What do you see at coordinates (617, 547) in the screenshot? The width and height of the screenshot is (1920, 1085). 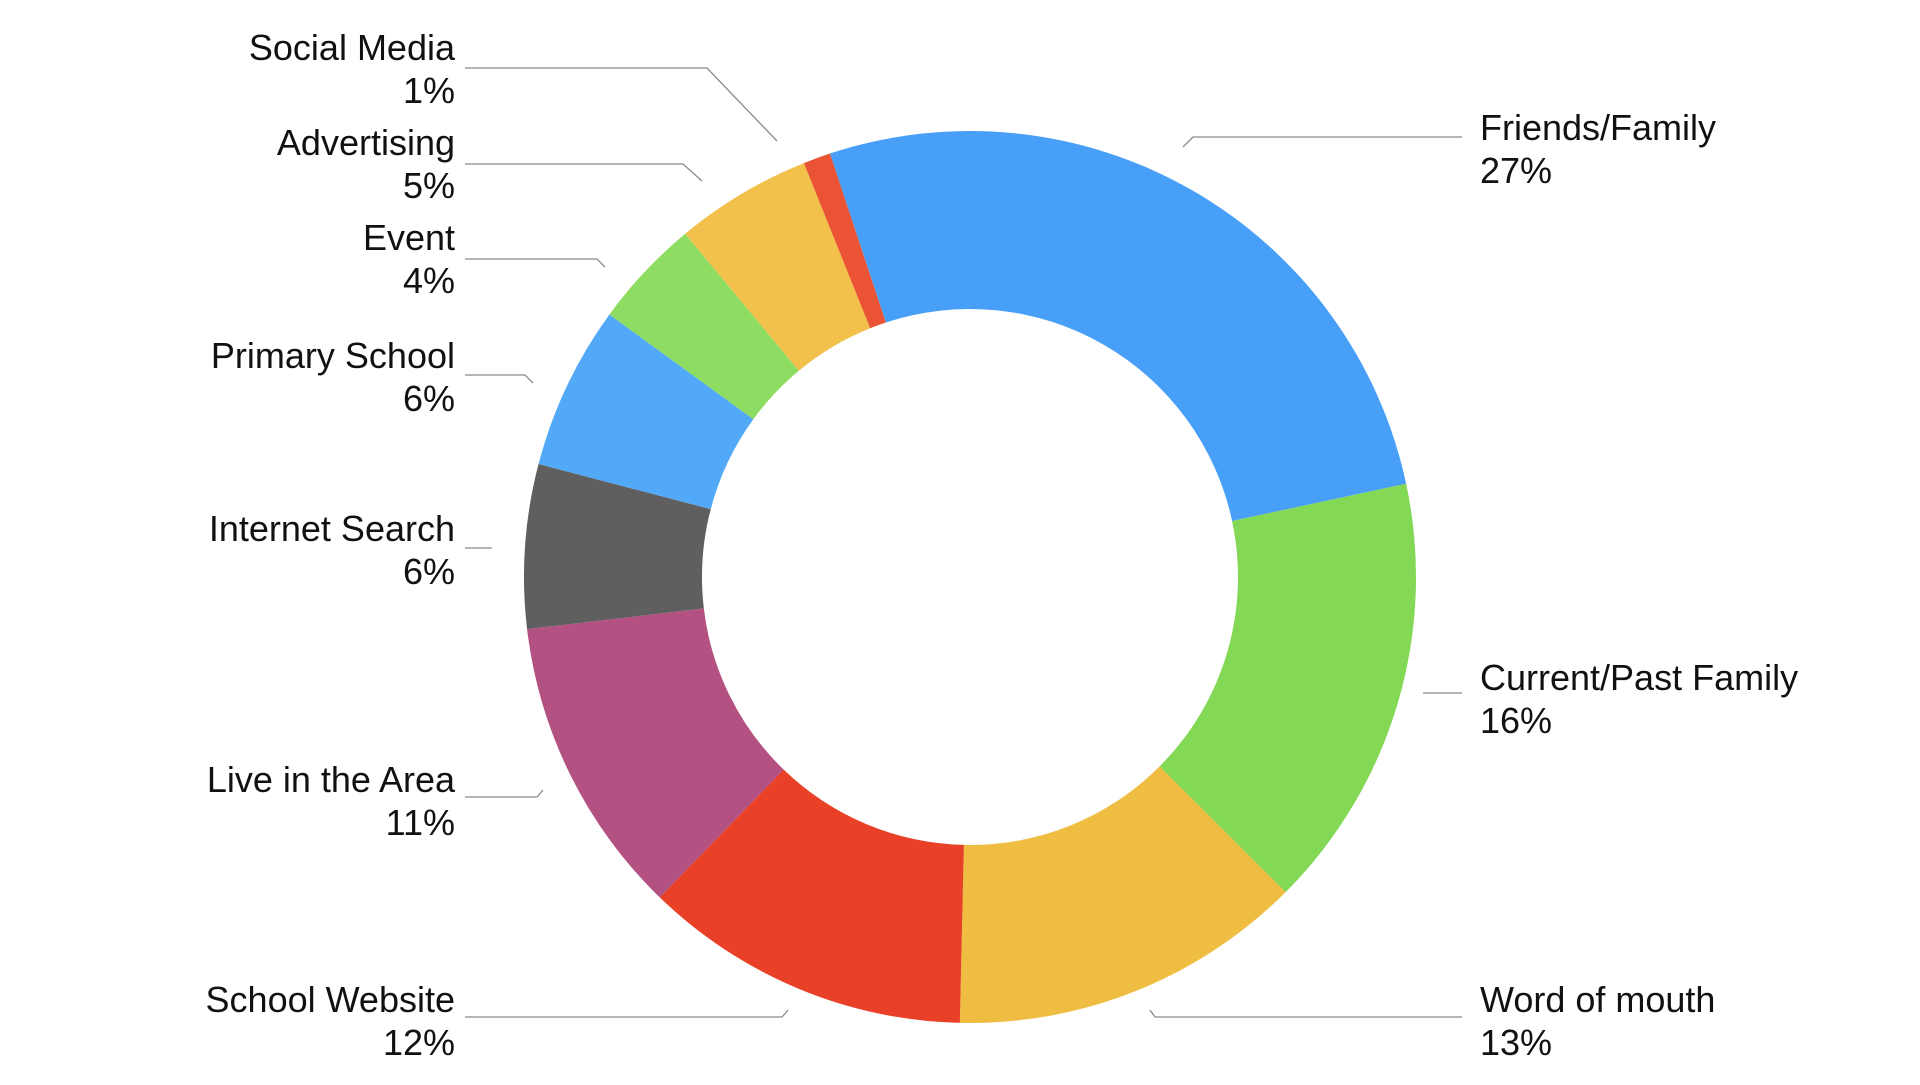 I see `slice-internet-search` at bounding box center [617, 547].